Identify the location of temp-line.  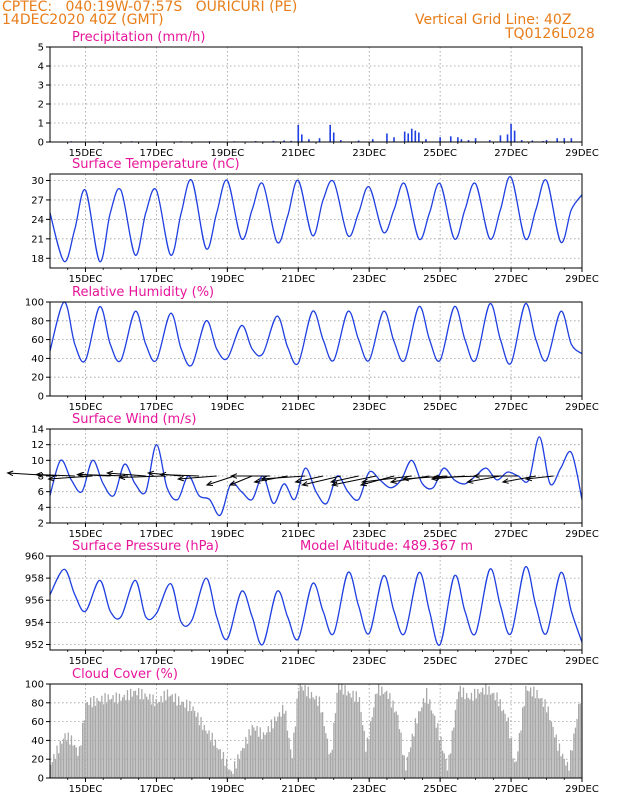
(316, 219).